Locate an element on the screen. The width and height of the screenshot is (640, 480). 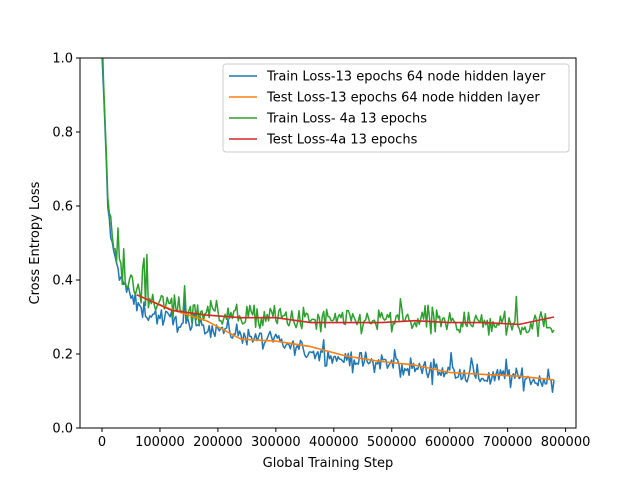
legend-box is located at coordinates (396, 108).